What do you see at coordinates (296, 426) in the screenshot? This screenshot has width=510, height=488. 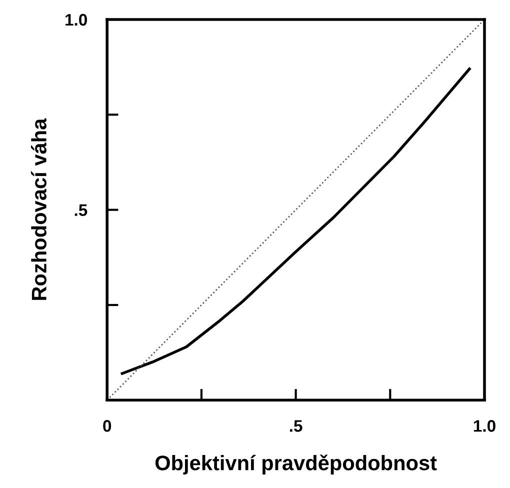 I see `x-tick-label: .5` at bounding box center [296, 426].